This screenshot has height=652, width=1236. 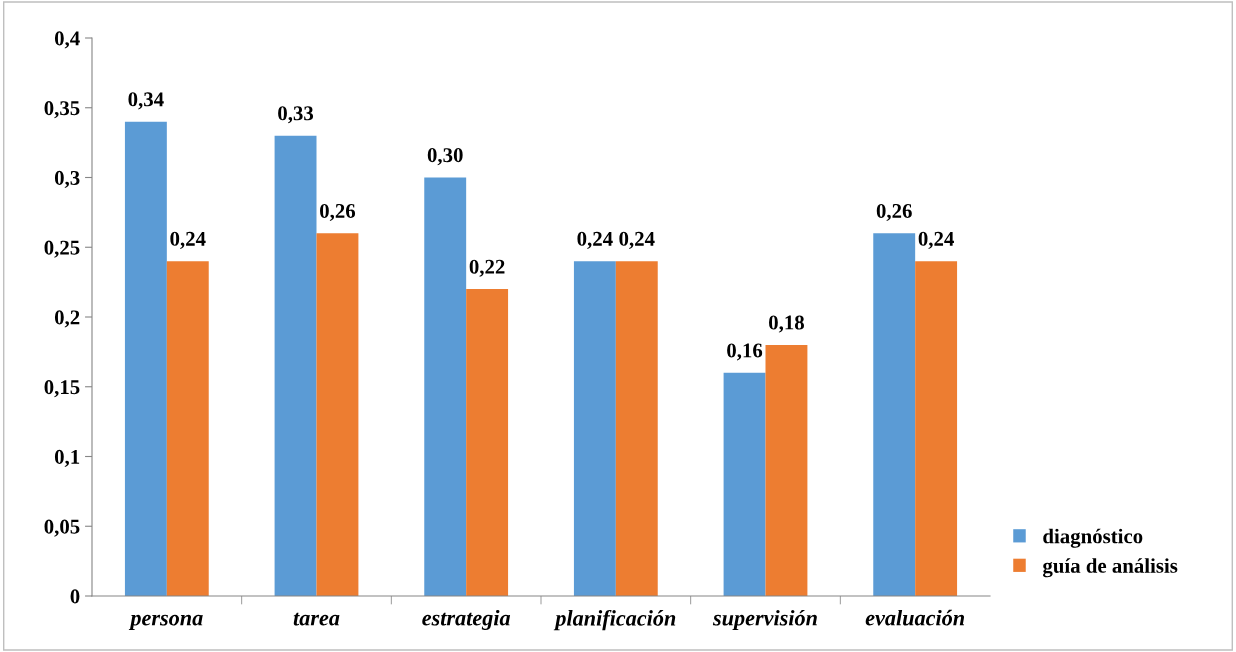 What do you see at coordinates (67, 40) in the screenshot?
I see `y-tick-label: 0,4` at bounding box center [67, 40].